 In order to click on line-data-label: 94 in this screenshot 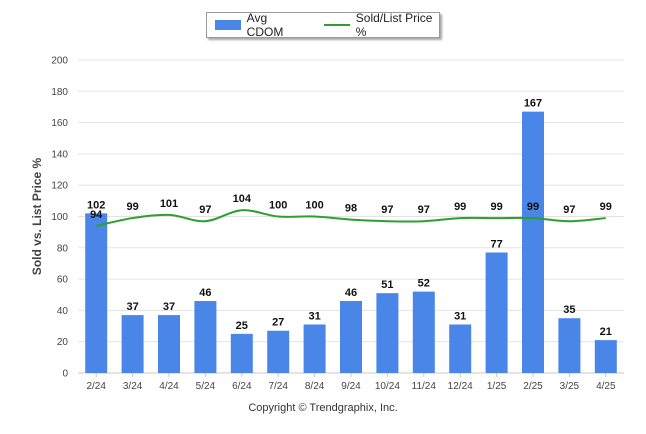, I will do `click(96, 215)`.